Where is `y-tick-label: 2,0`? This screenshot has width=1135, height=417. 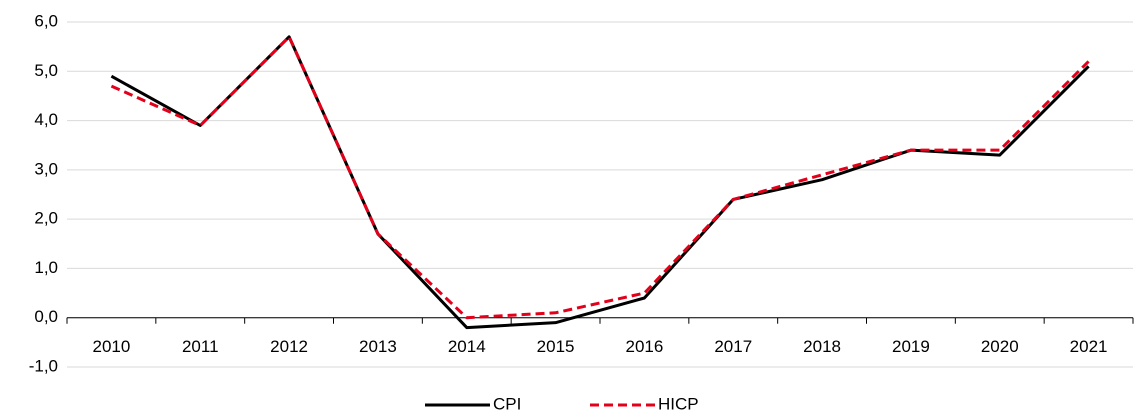
y-tick-label: 2,0 is located at coordinates (46, 218).